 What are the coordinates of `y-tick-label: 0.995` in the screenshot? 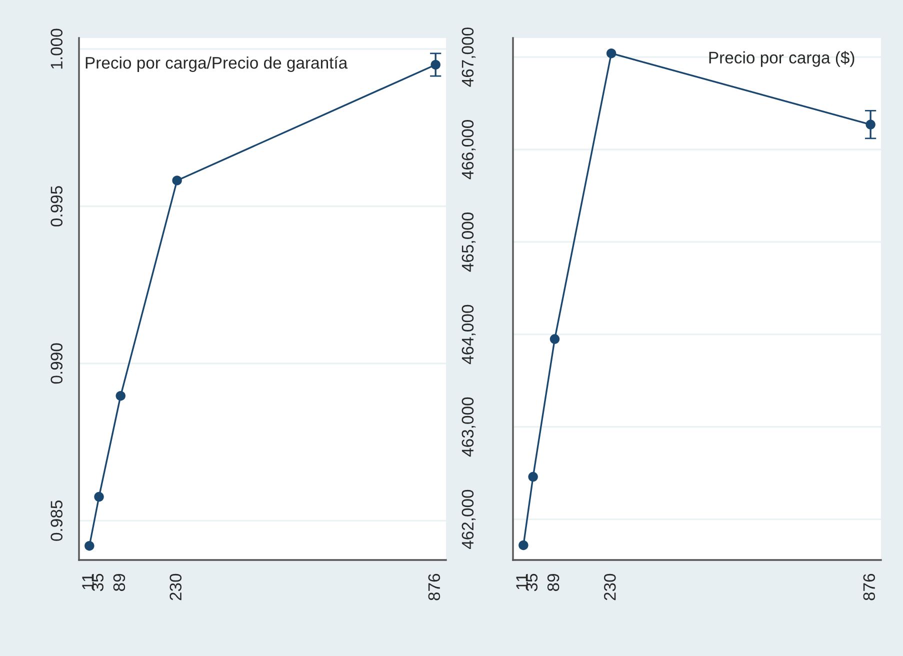 It's located at (56, 206).